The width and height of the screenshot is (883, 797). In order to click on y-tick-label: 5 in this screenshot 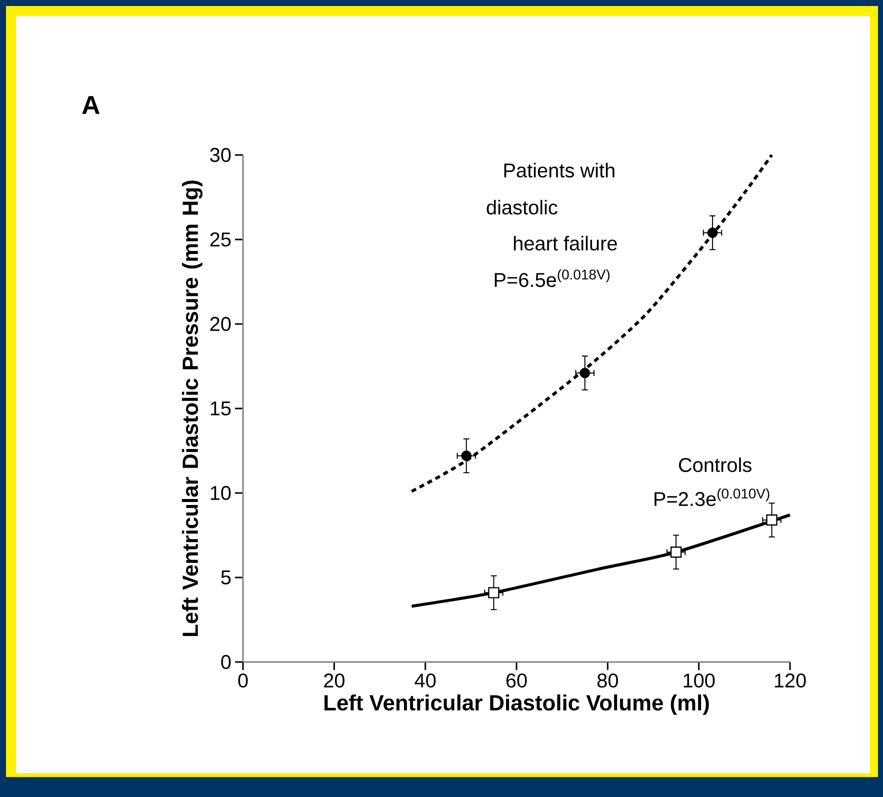, I will do `click(226, 577)`.